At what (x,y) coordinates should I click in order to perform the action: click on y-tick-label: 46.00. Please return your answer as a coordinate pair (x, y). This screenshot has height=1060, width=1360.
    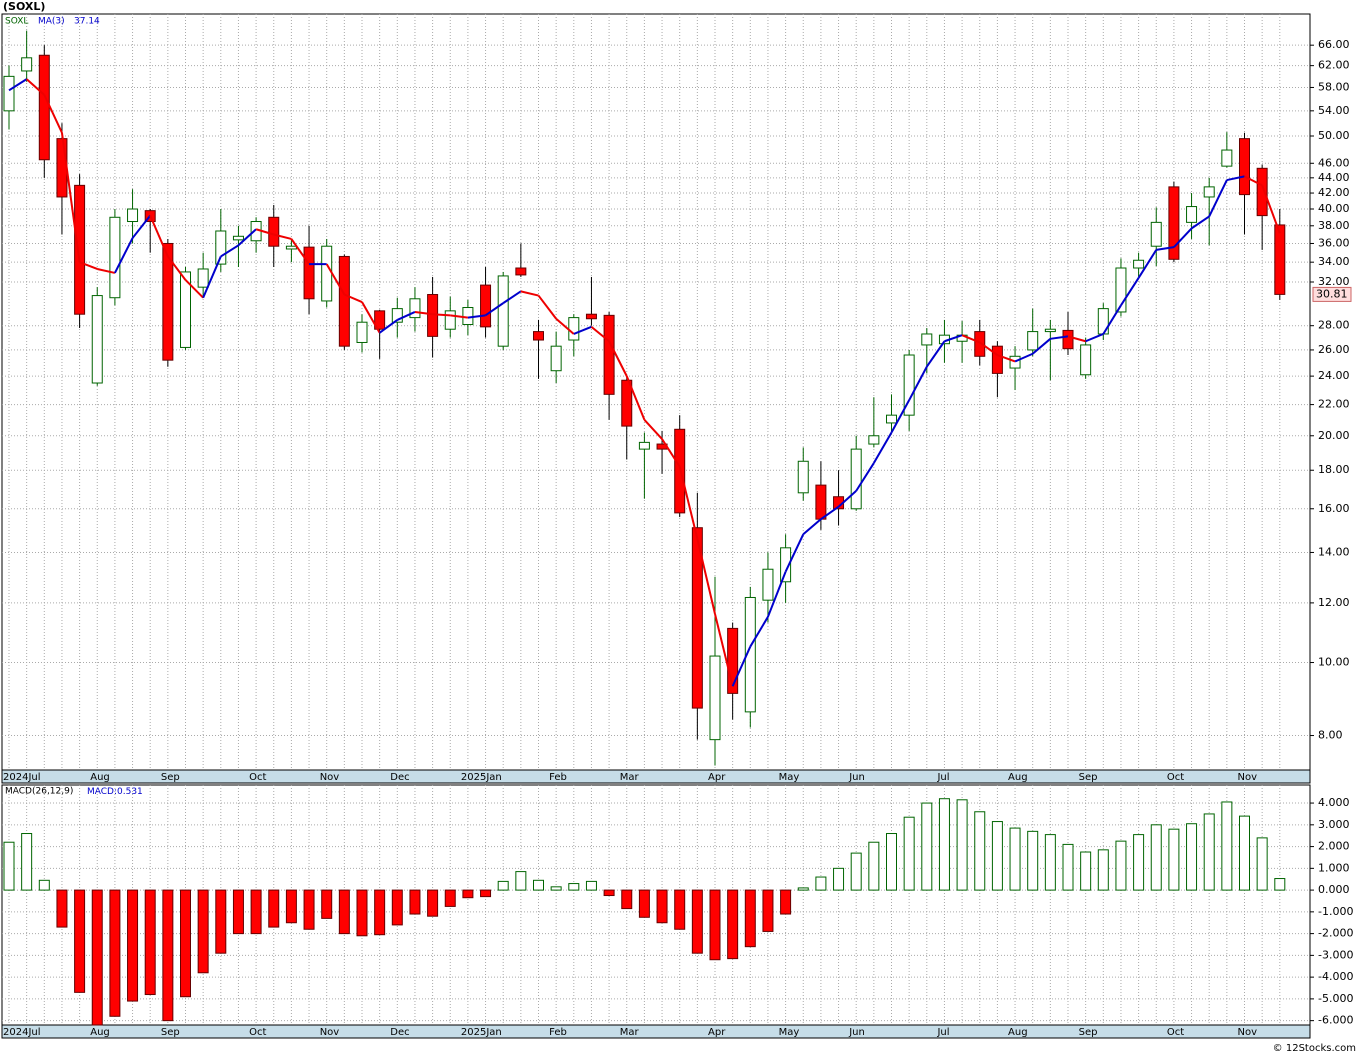
    Looking at the image, I should click on (1334, 162).